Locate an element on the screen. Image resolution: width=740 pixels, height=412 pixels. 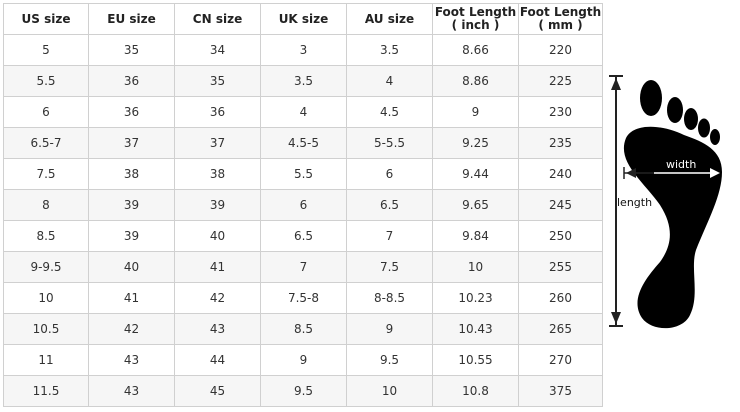
table-cell: 8.86 is located at coordinates (475, 81).